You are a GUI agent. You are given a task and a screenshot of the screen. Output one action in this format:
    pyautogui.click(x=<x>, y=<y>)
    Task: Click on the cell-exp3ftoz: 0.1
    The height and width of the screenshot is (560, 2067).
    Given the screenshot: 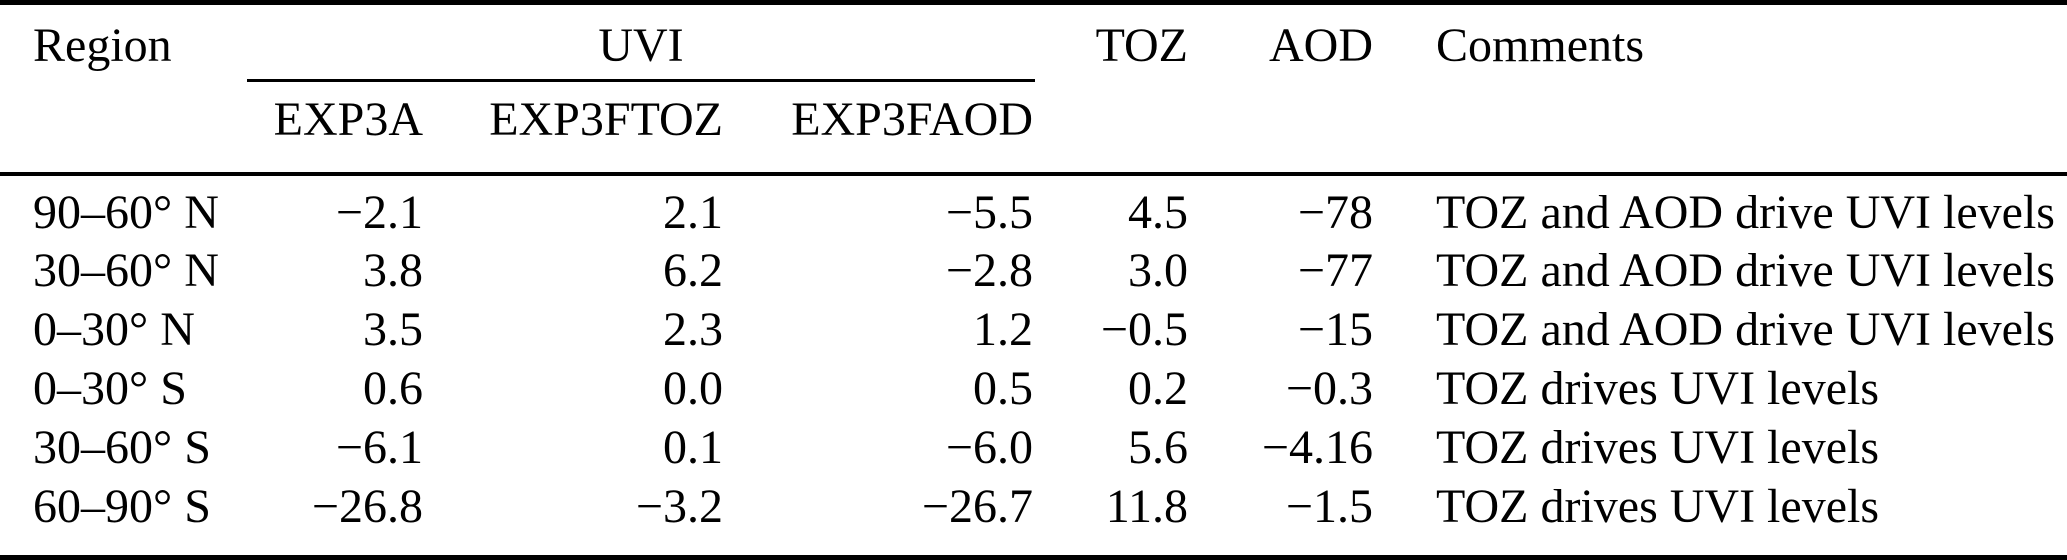 What is the action you would take?
    pyautogui.click(x=693, y=447)
    